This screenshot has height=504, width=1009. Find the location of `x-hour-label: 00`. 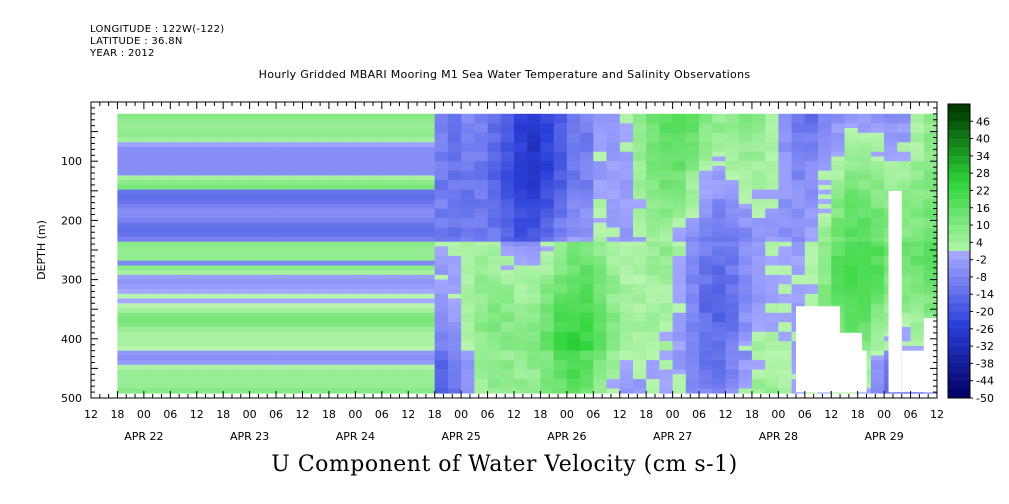

x-hour-label: 00 is located at coordinates (884, 414).